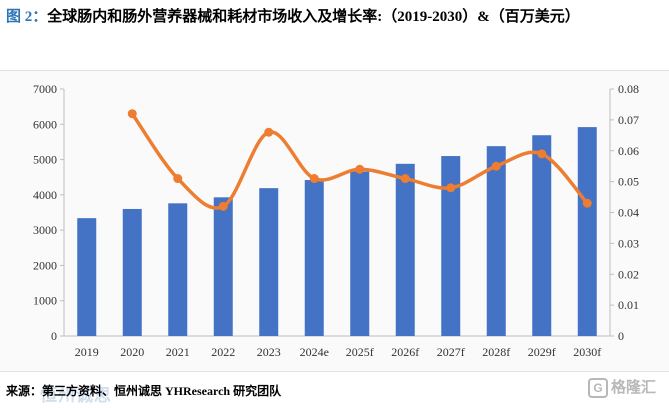  What do you see at coordinates (132, 352) in the screenshot?
I see `x-tick-label: 2020` at bounding box center [132, 352].